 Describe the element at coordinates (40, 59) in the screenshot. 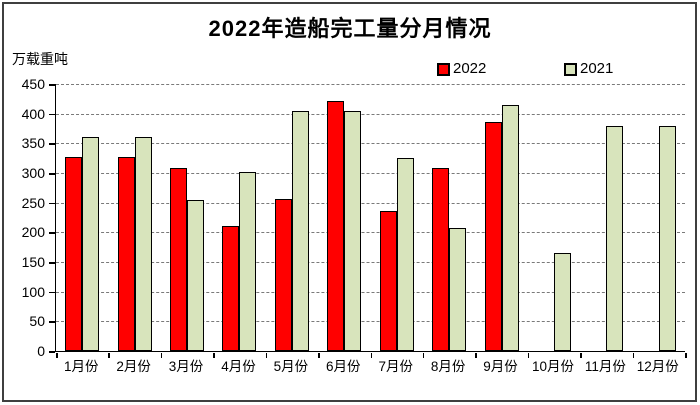

I see `y-axis-unit-label: 万载重吨` at that location.